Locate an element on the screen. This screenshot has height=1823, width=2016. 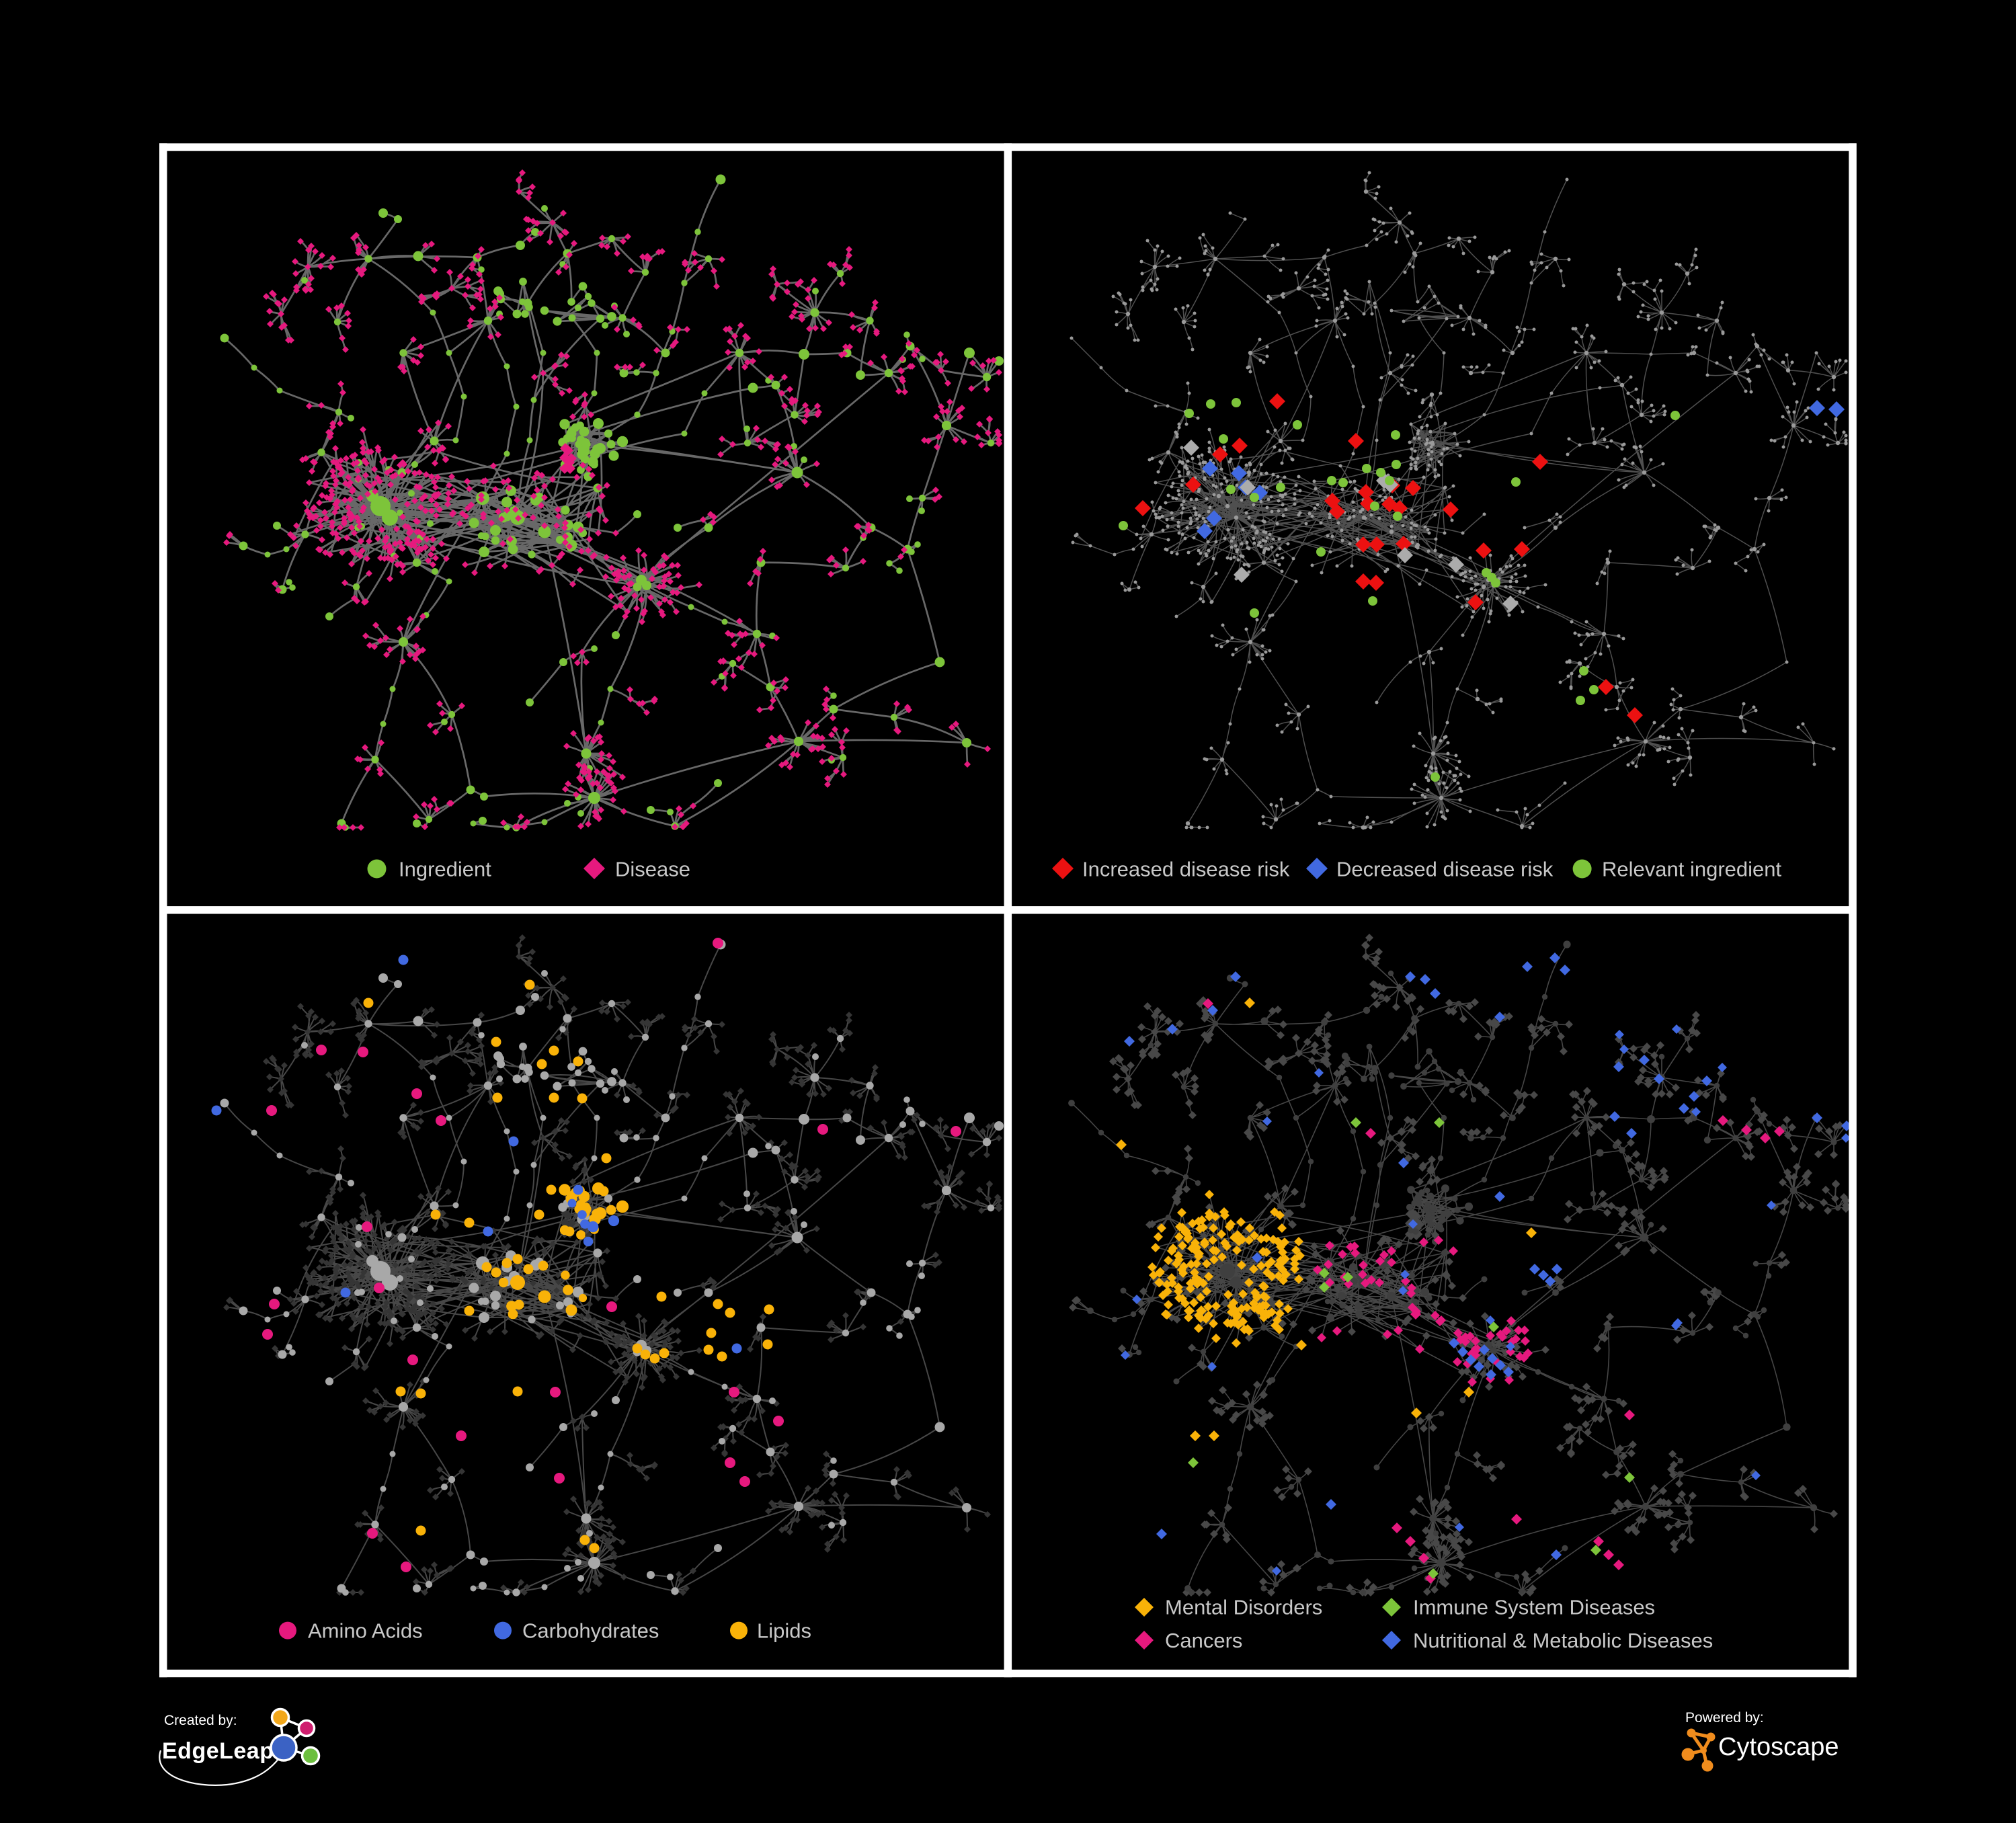
svg-text: Decreased disease risk is located at coordinates (1445, 869).